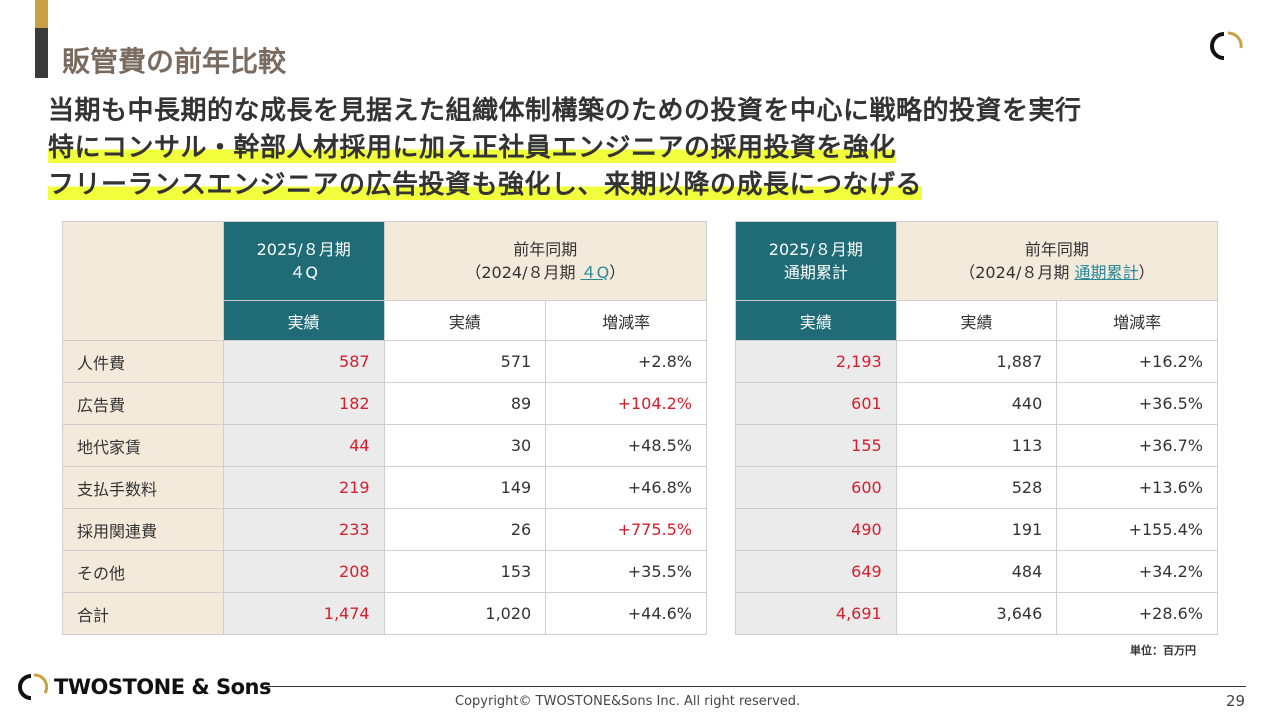 This screenshot has width=1280, height=720. What do you see at coordinates (303, 403) in the screenshot?
I see `current-value: 182` at bounding box center [303, 403].